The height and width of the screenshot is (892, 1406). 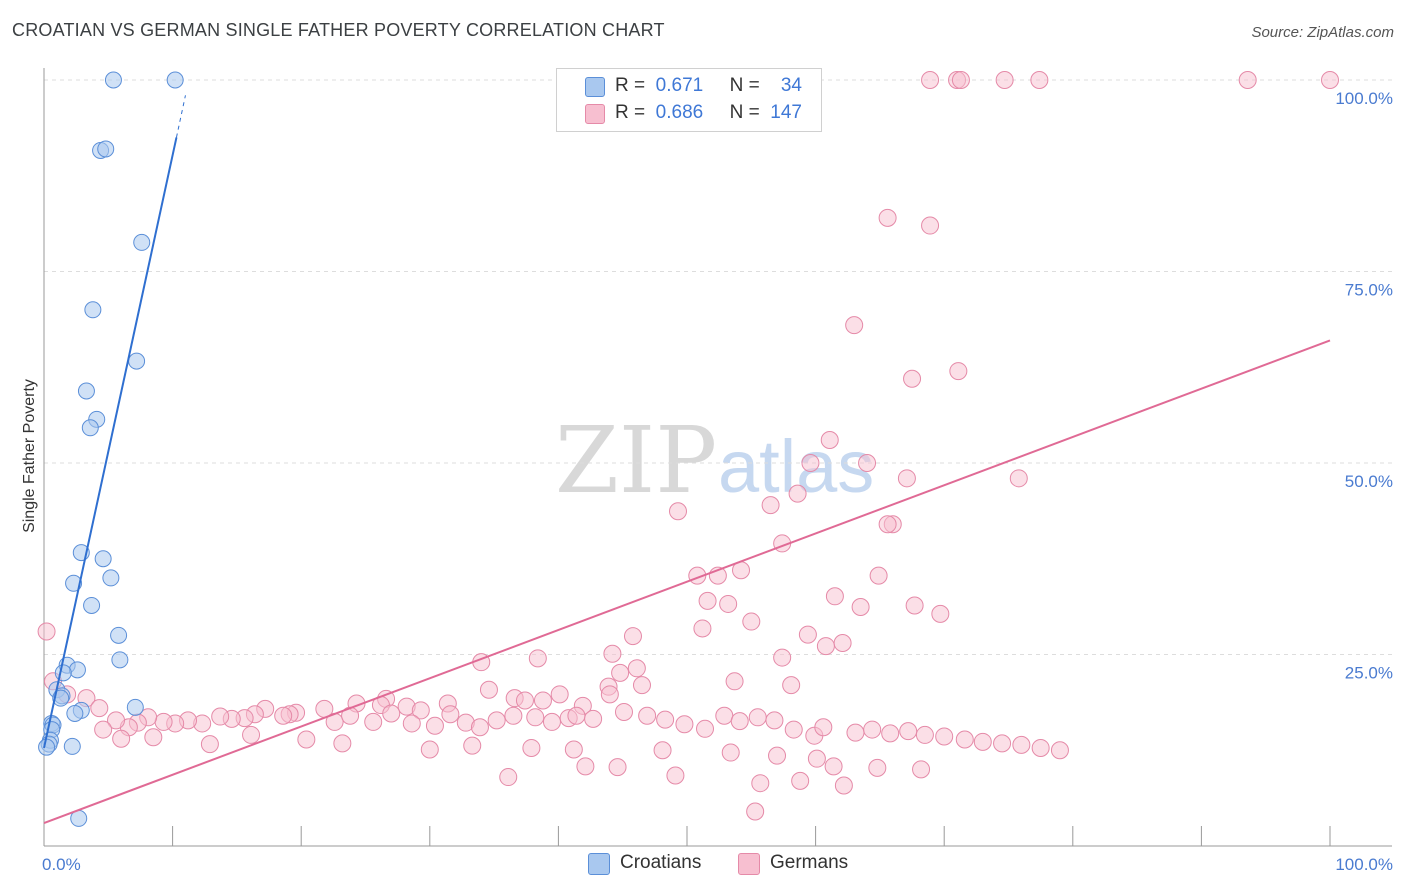 What do you see at coordinates (595, 114) in the screenshot?
I see `germans-swatch` at bounding box center [595, 114].